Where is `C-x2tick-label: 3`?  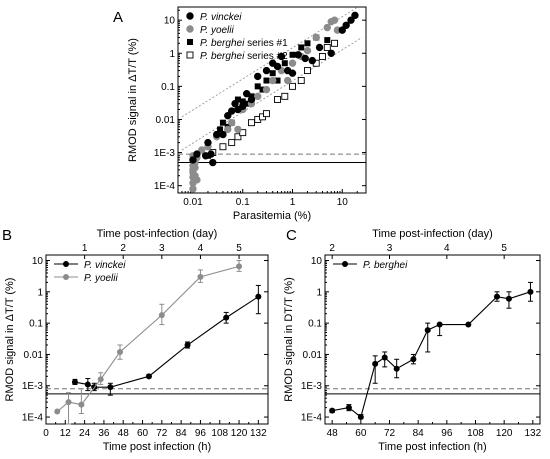 C-x2tick-label: 3 is located at coordinates (390, 248).